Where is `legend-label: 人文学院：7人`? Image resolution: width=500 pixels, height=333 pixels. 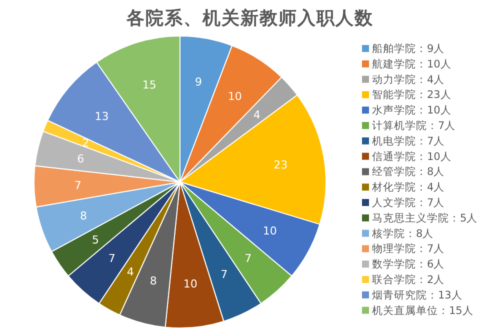
legend-label: 人文学院：7人 is located at coordinates (408, 202).